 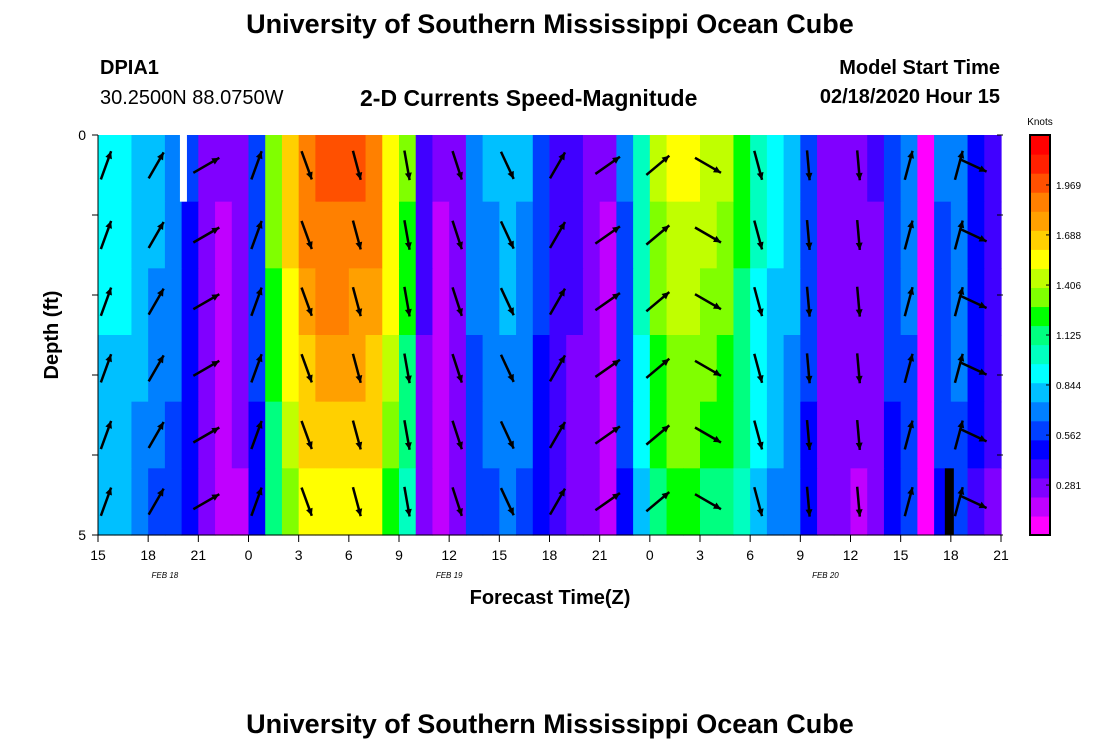 What do you see at coordinates (901, 555) in the screenshot?
I see `x-tick-label: 15` at bounding box center [901, 555].